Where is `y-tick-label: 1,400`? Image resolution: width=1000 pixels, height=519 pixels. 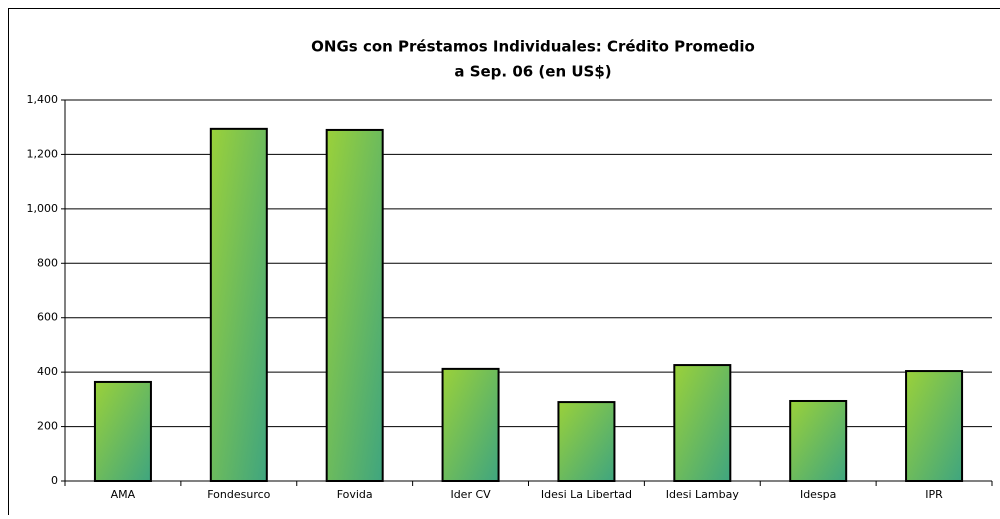
y-tick-label: 1,400 is located at coordinates (43, 99).